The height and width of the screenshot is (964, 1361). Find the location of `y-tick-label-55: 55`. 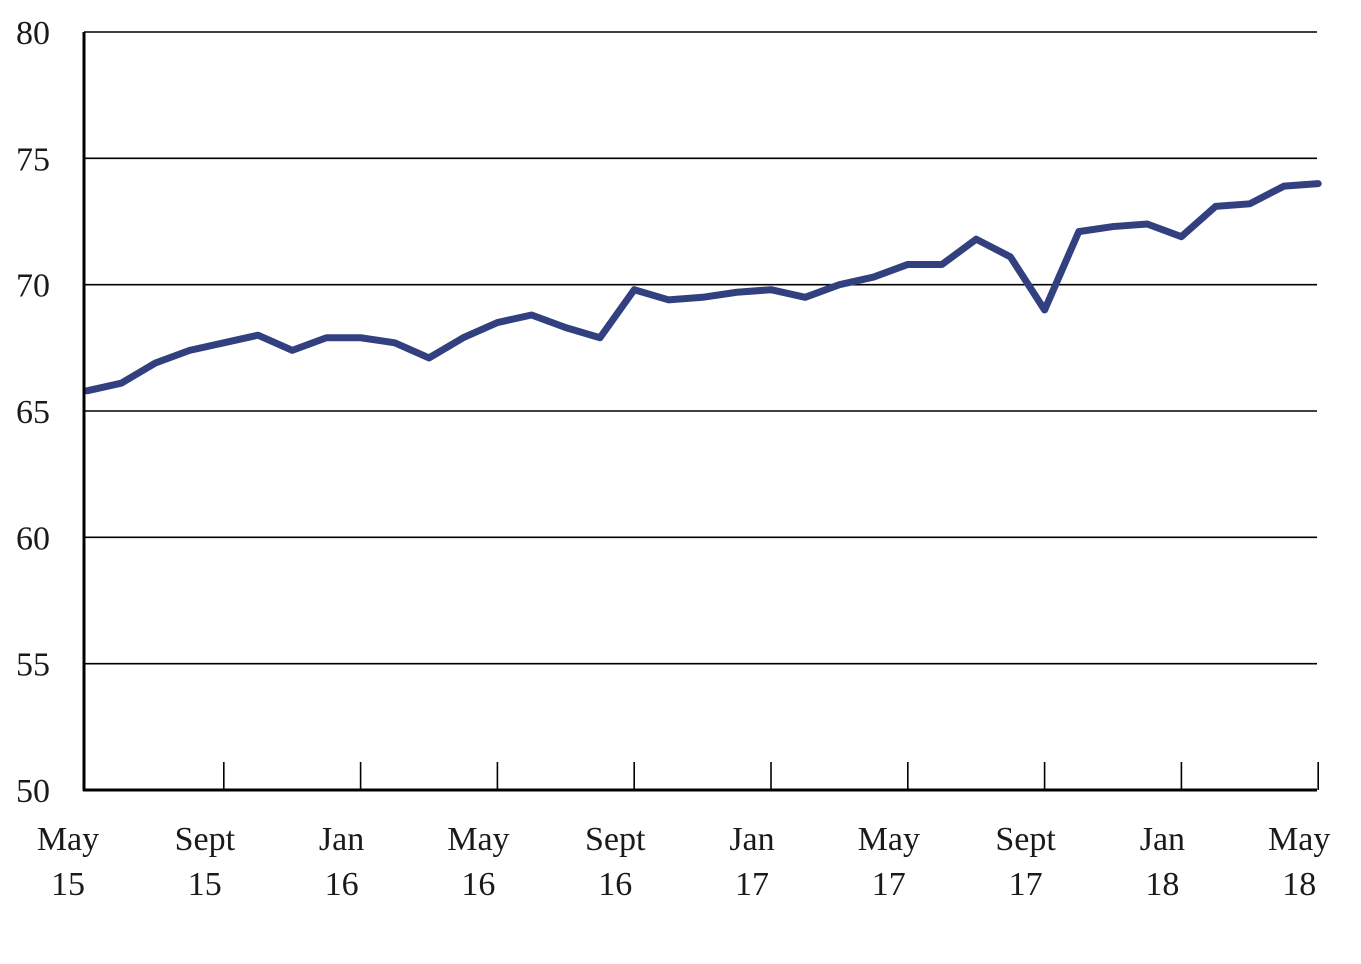

y-tick-label-55: 55 is located at coordinates (33, 665).